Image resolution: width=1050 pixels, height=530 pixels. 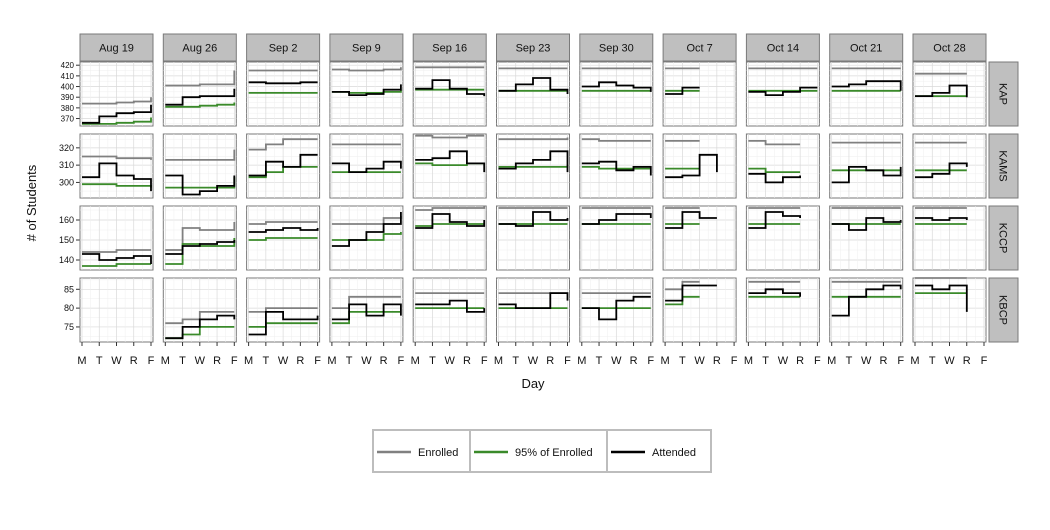 What do you see at coordinates (449, 47) in the screenshot?
I see `week-strip: Sep 16` at bounding box center [449, 47].